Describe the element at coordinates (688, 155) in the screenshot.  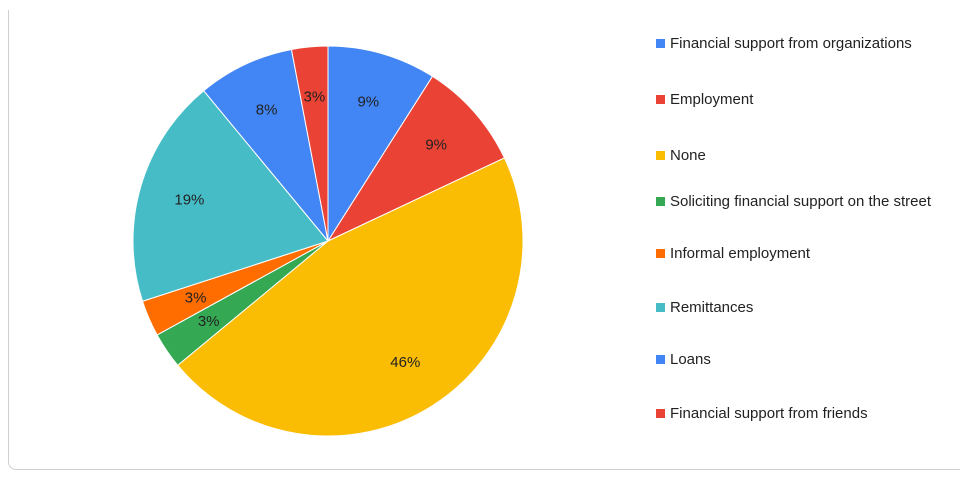
I see `legend-label: None` at that location.